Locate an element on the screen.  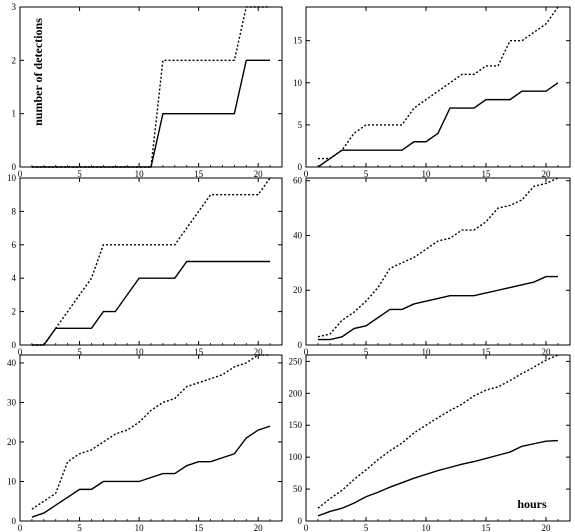
y-tick-label: 150 is located at coordinates (296, 425).